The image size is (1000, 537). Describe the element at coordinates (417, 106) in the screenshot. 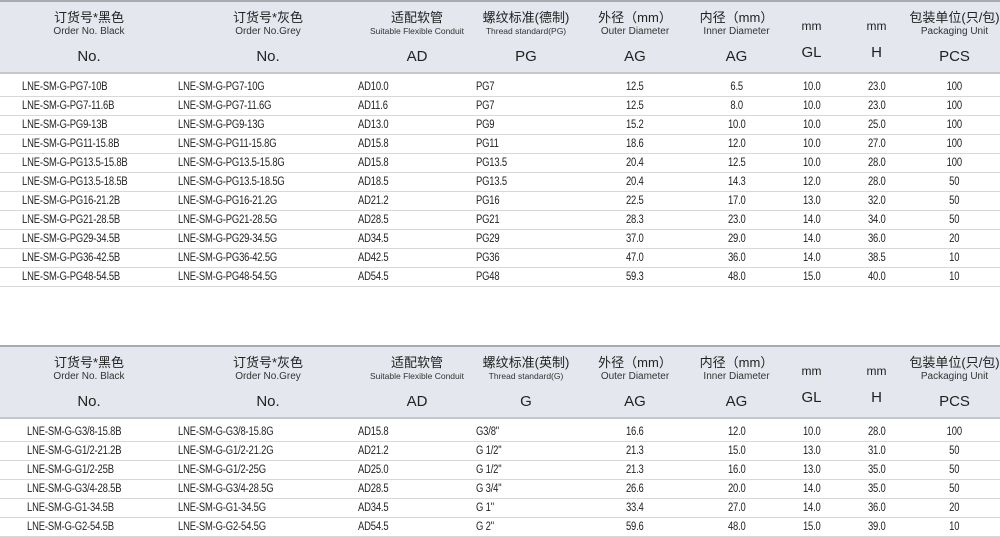

I see `table-cell: AD11.6` at that location.